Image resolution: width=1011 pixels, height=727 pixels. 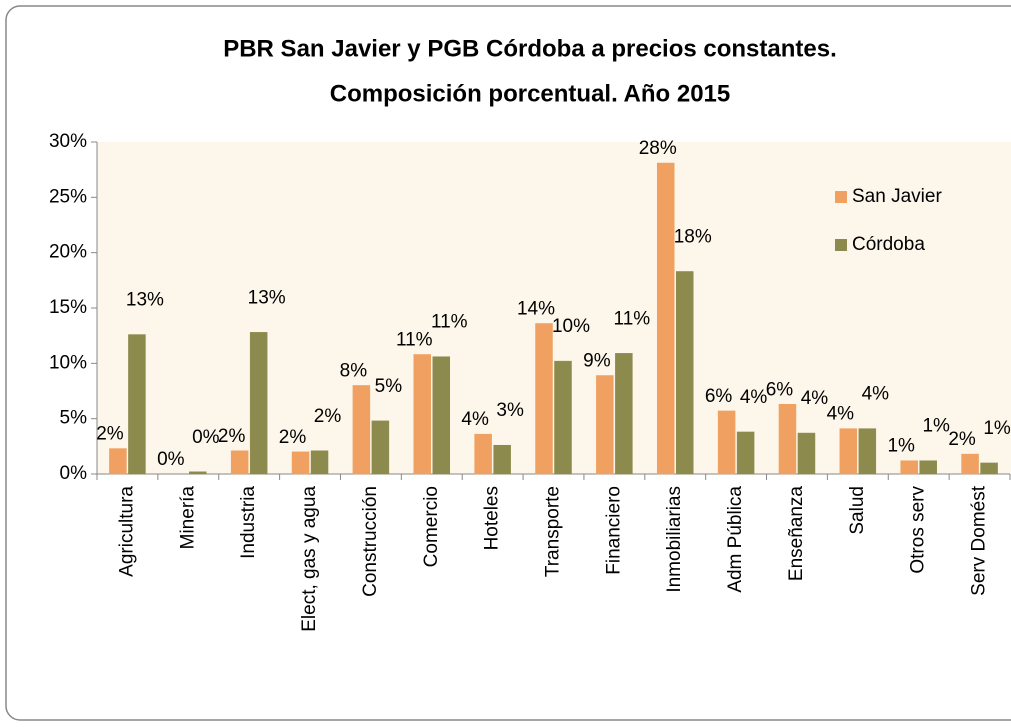 I want to click on x-tick-label: Construcción, so click(x=370, y=541).